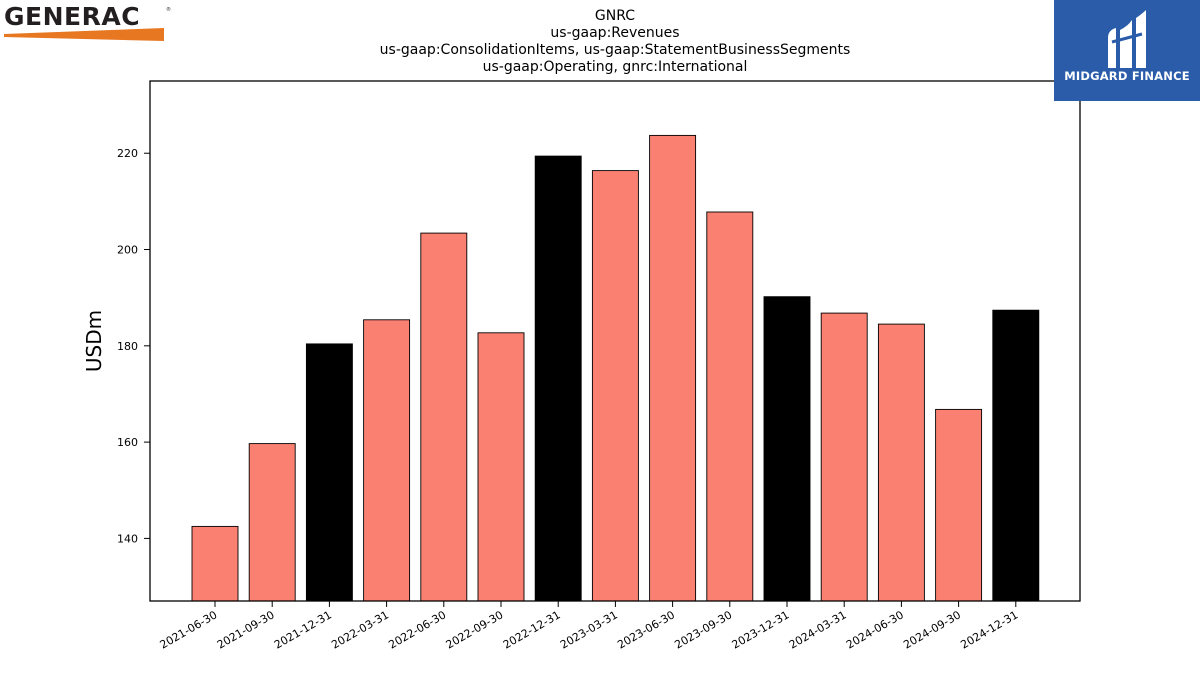  I want to click on x-tick-label: 2021-06-30, so click(189, 629).